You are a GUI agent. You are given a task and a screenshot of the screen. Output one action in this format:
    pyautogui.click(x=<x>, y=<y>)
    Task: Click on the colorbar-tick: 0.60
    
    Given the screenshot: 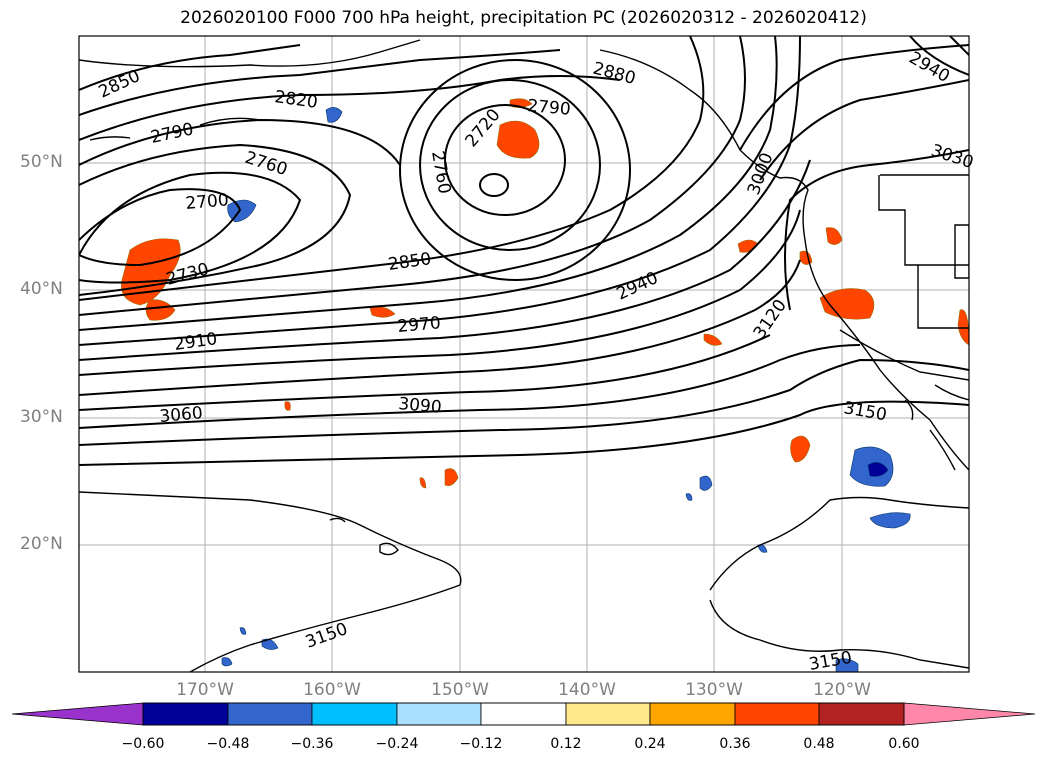 What is the action you would take?
    pyautogui.click(x=904, y=744)
    